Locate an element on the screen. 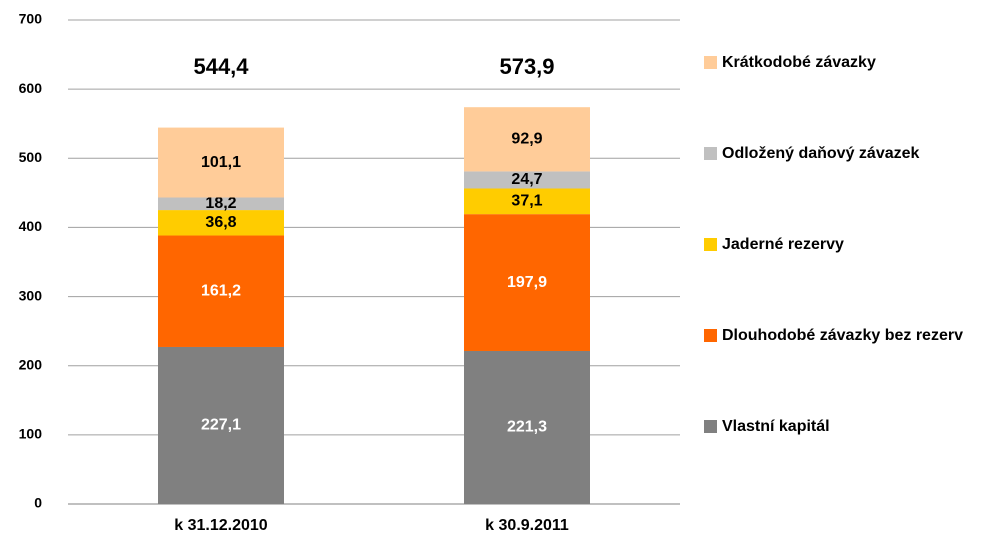  legend-label: Vlastní kapitál is located at coordinates (776, 426).